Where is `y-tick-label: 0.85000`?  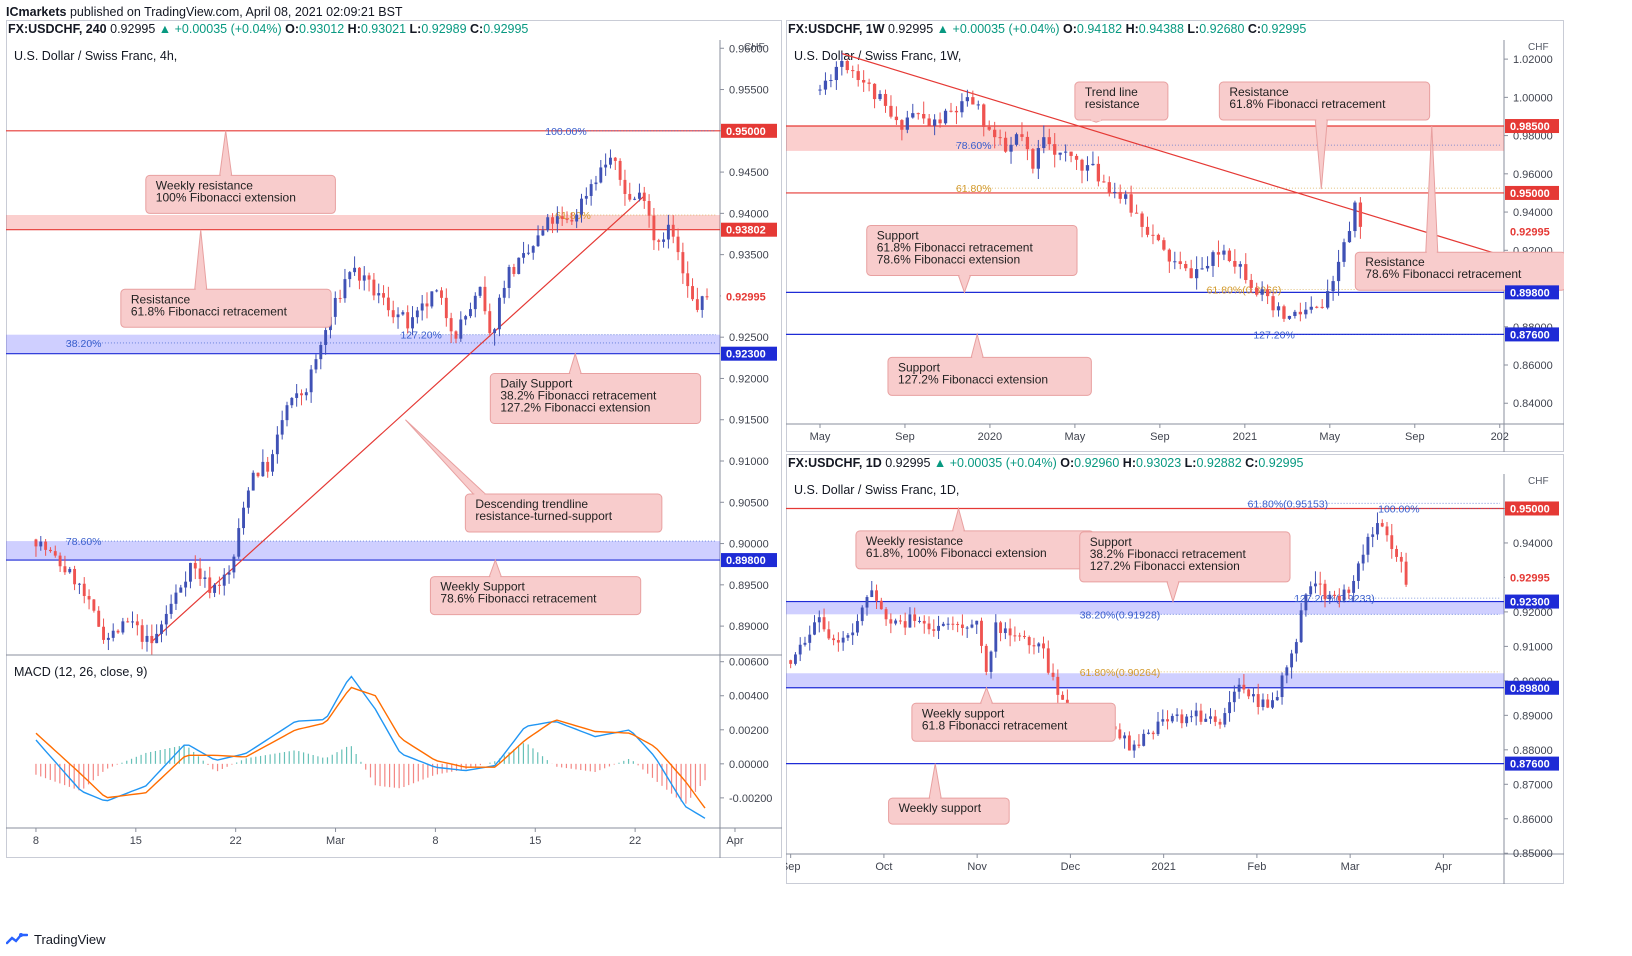
y-tick-label: 0.85000 is located at coordinates (1533, 854).